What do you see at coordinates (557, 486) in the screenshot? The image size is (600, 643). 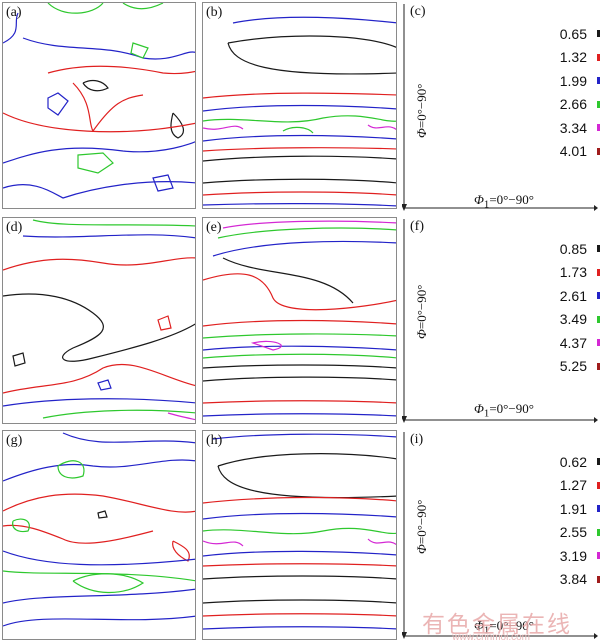 I see `legend-item: 1.27` at bounding box center [557, 486].